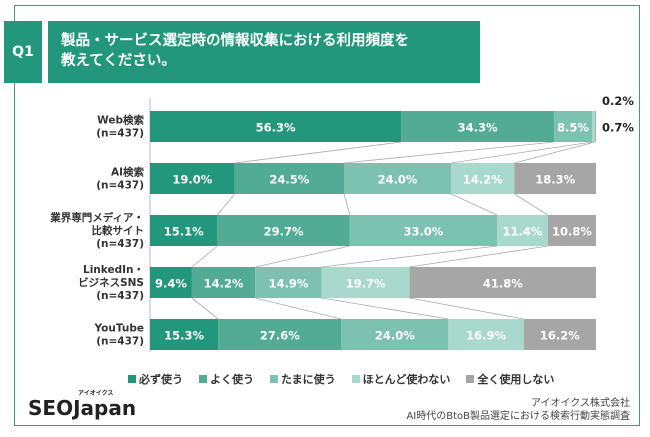 The width and height of the screenshot is (650, 437). What do you see at coordinates (118, 61) in the screenshot?
I see `title-line: 教えてください。` at bounding box center [118, 61].